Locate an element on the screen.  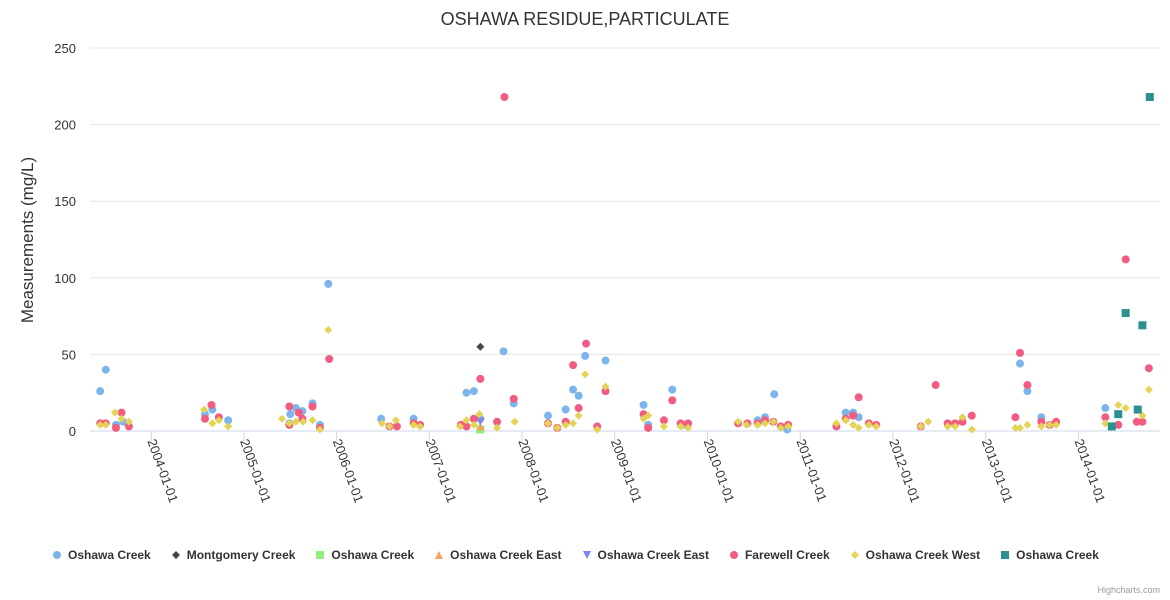
legend-item: Oshawa Creek West is located at coordinates (915, 555).